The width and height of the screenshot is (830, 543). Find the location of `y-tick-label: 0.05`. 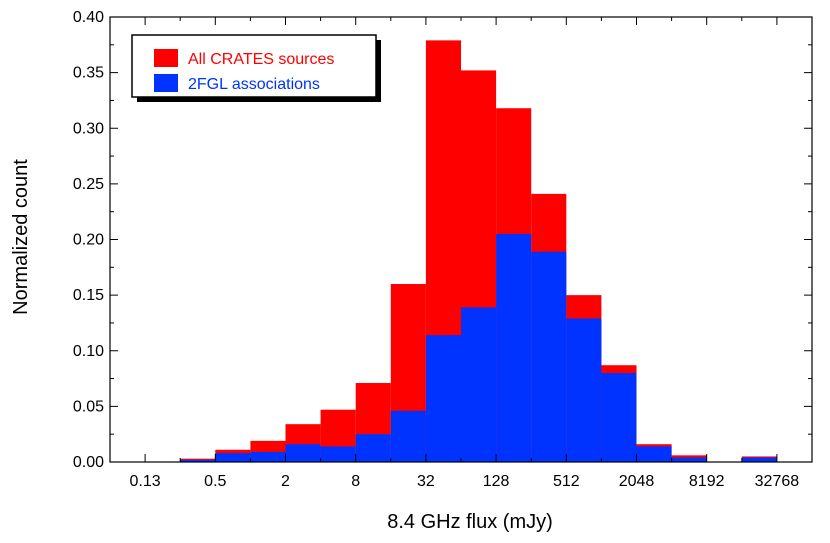

y-tick-label: 0.05 is located at coordinates (88, 406).